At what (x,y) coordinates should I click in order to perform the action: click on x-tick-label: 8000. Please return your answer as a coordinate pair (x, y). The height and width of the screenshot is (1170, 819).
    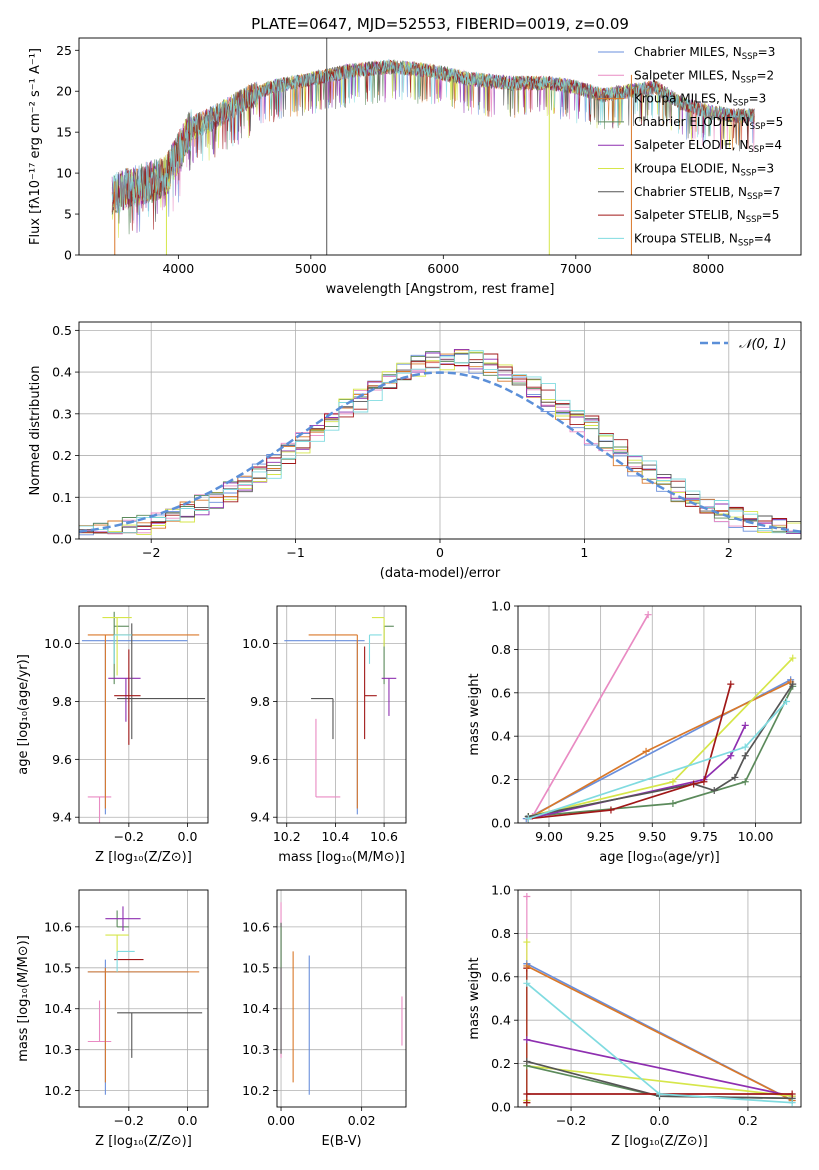
    Looking at the image, I should click on (708, 268).